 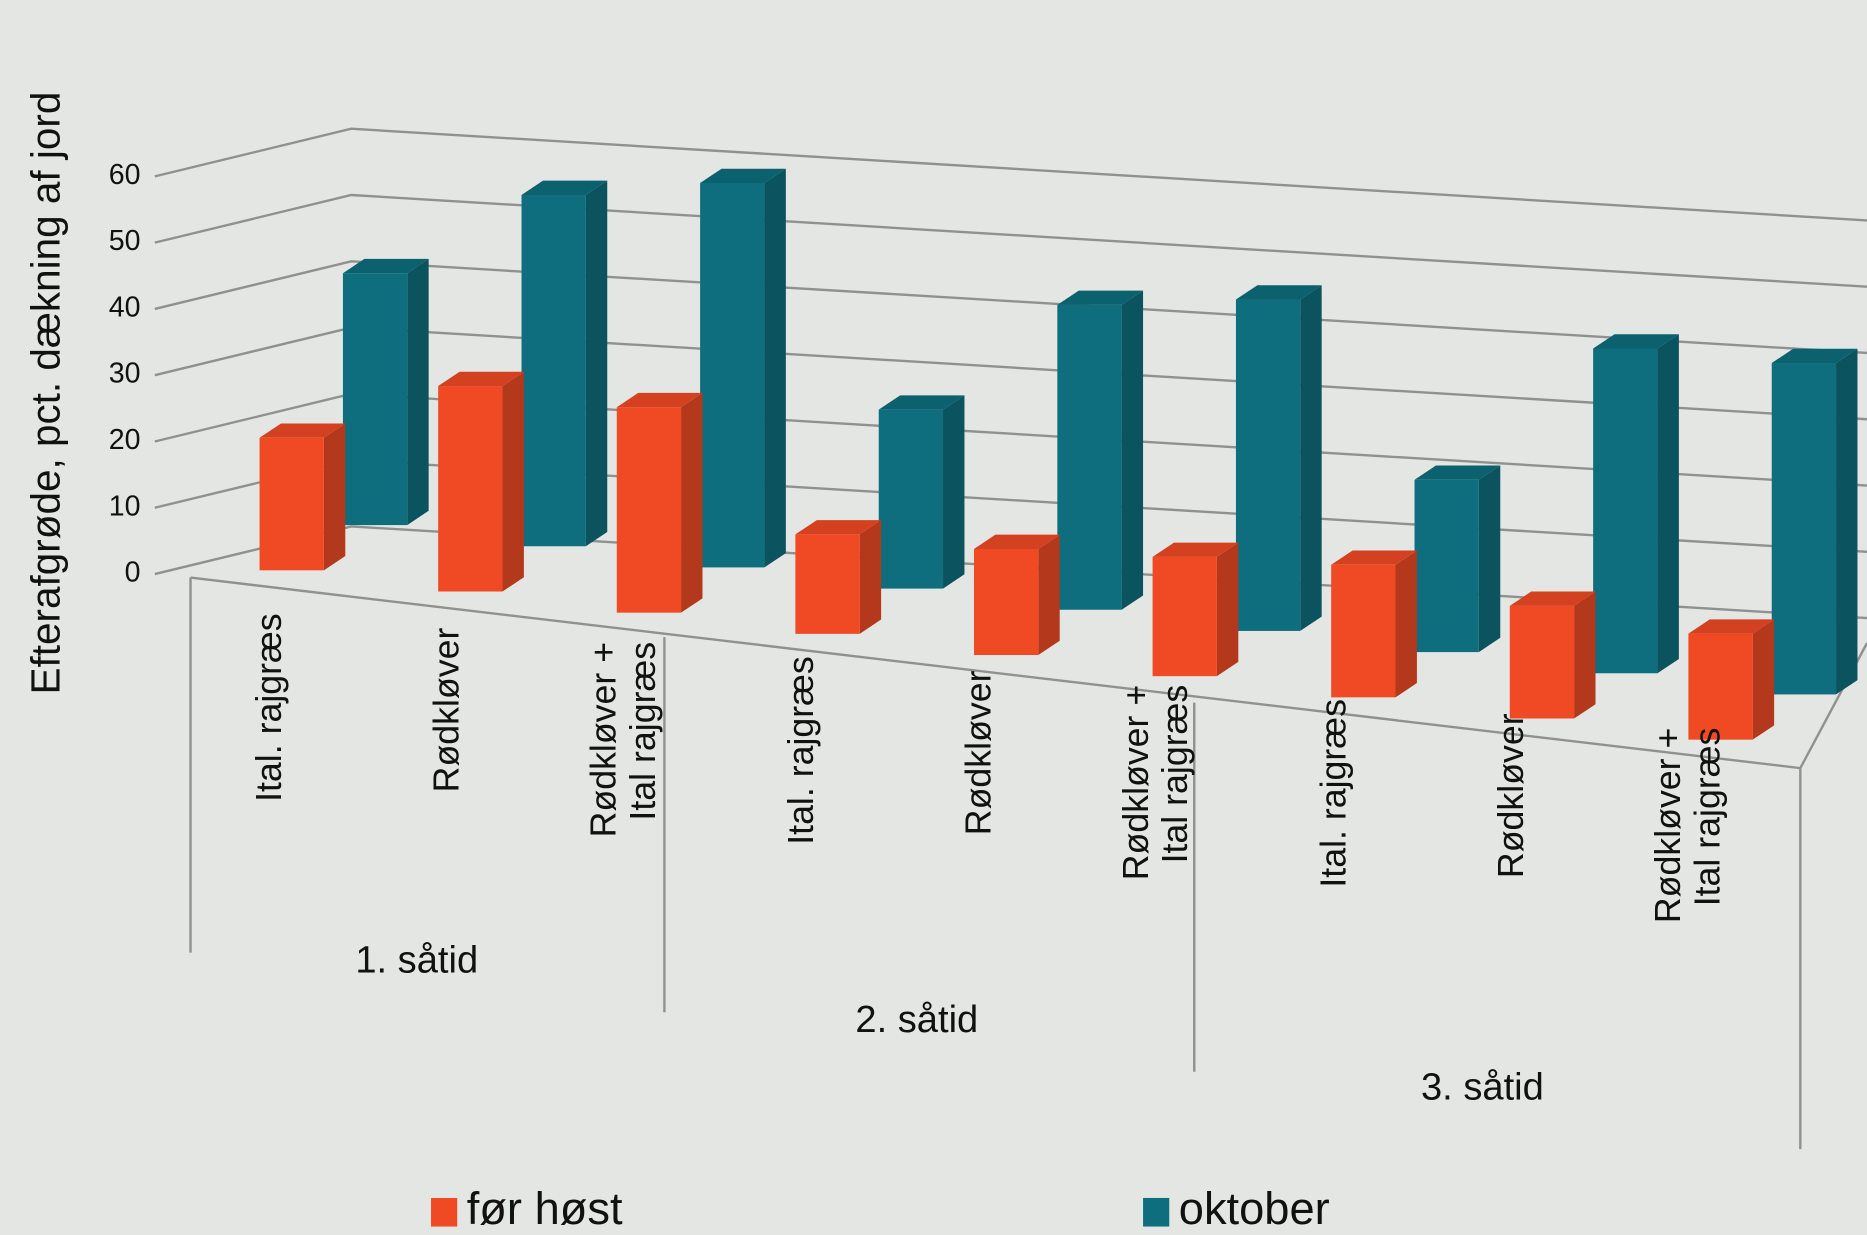 What do you see at coordinates (125, 506) in the screenshot?
I see `y-tick-label: 10` at bounding box center [125, 506].